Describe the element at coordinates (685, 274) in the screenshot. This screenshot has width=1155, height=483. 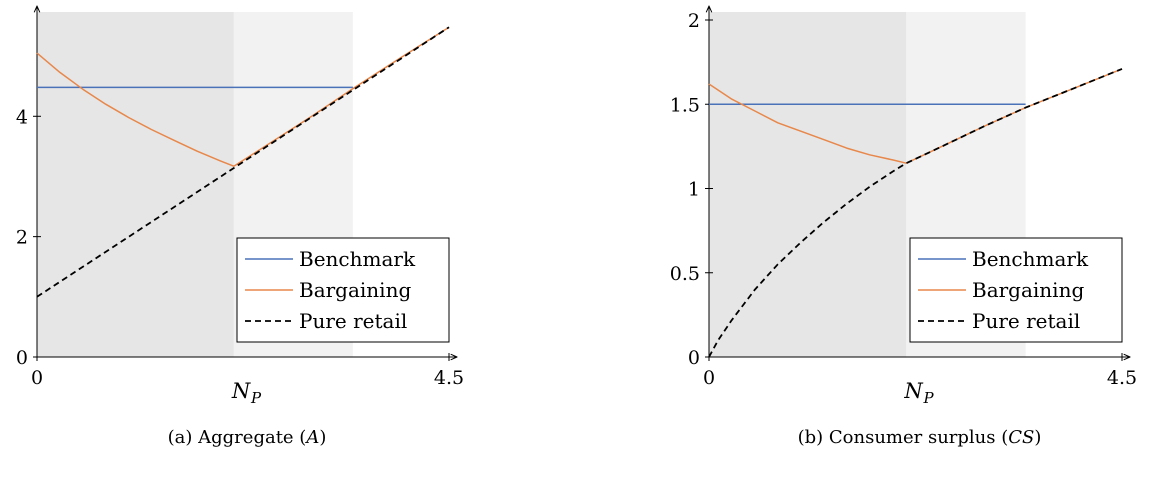
I see `y-tick-label: 0.5` at that location.